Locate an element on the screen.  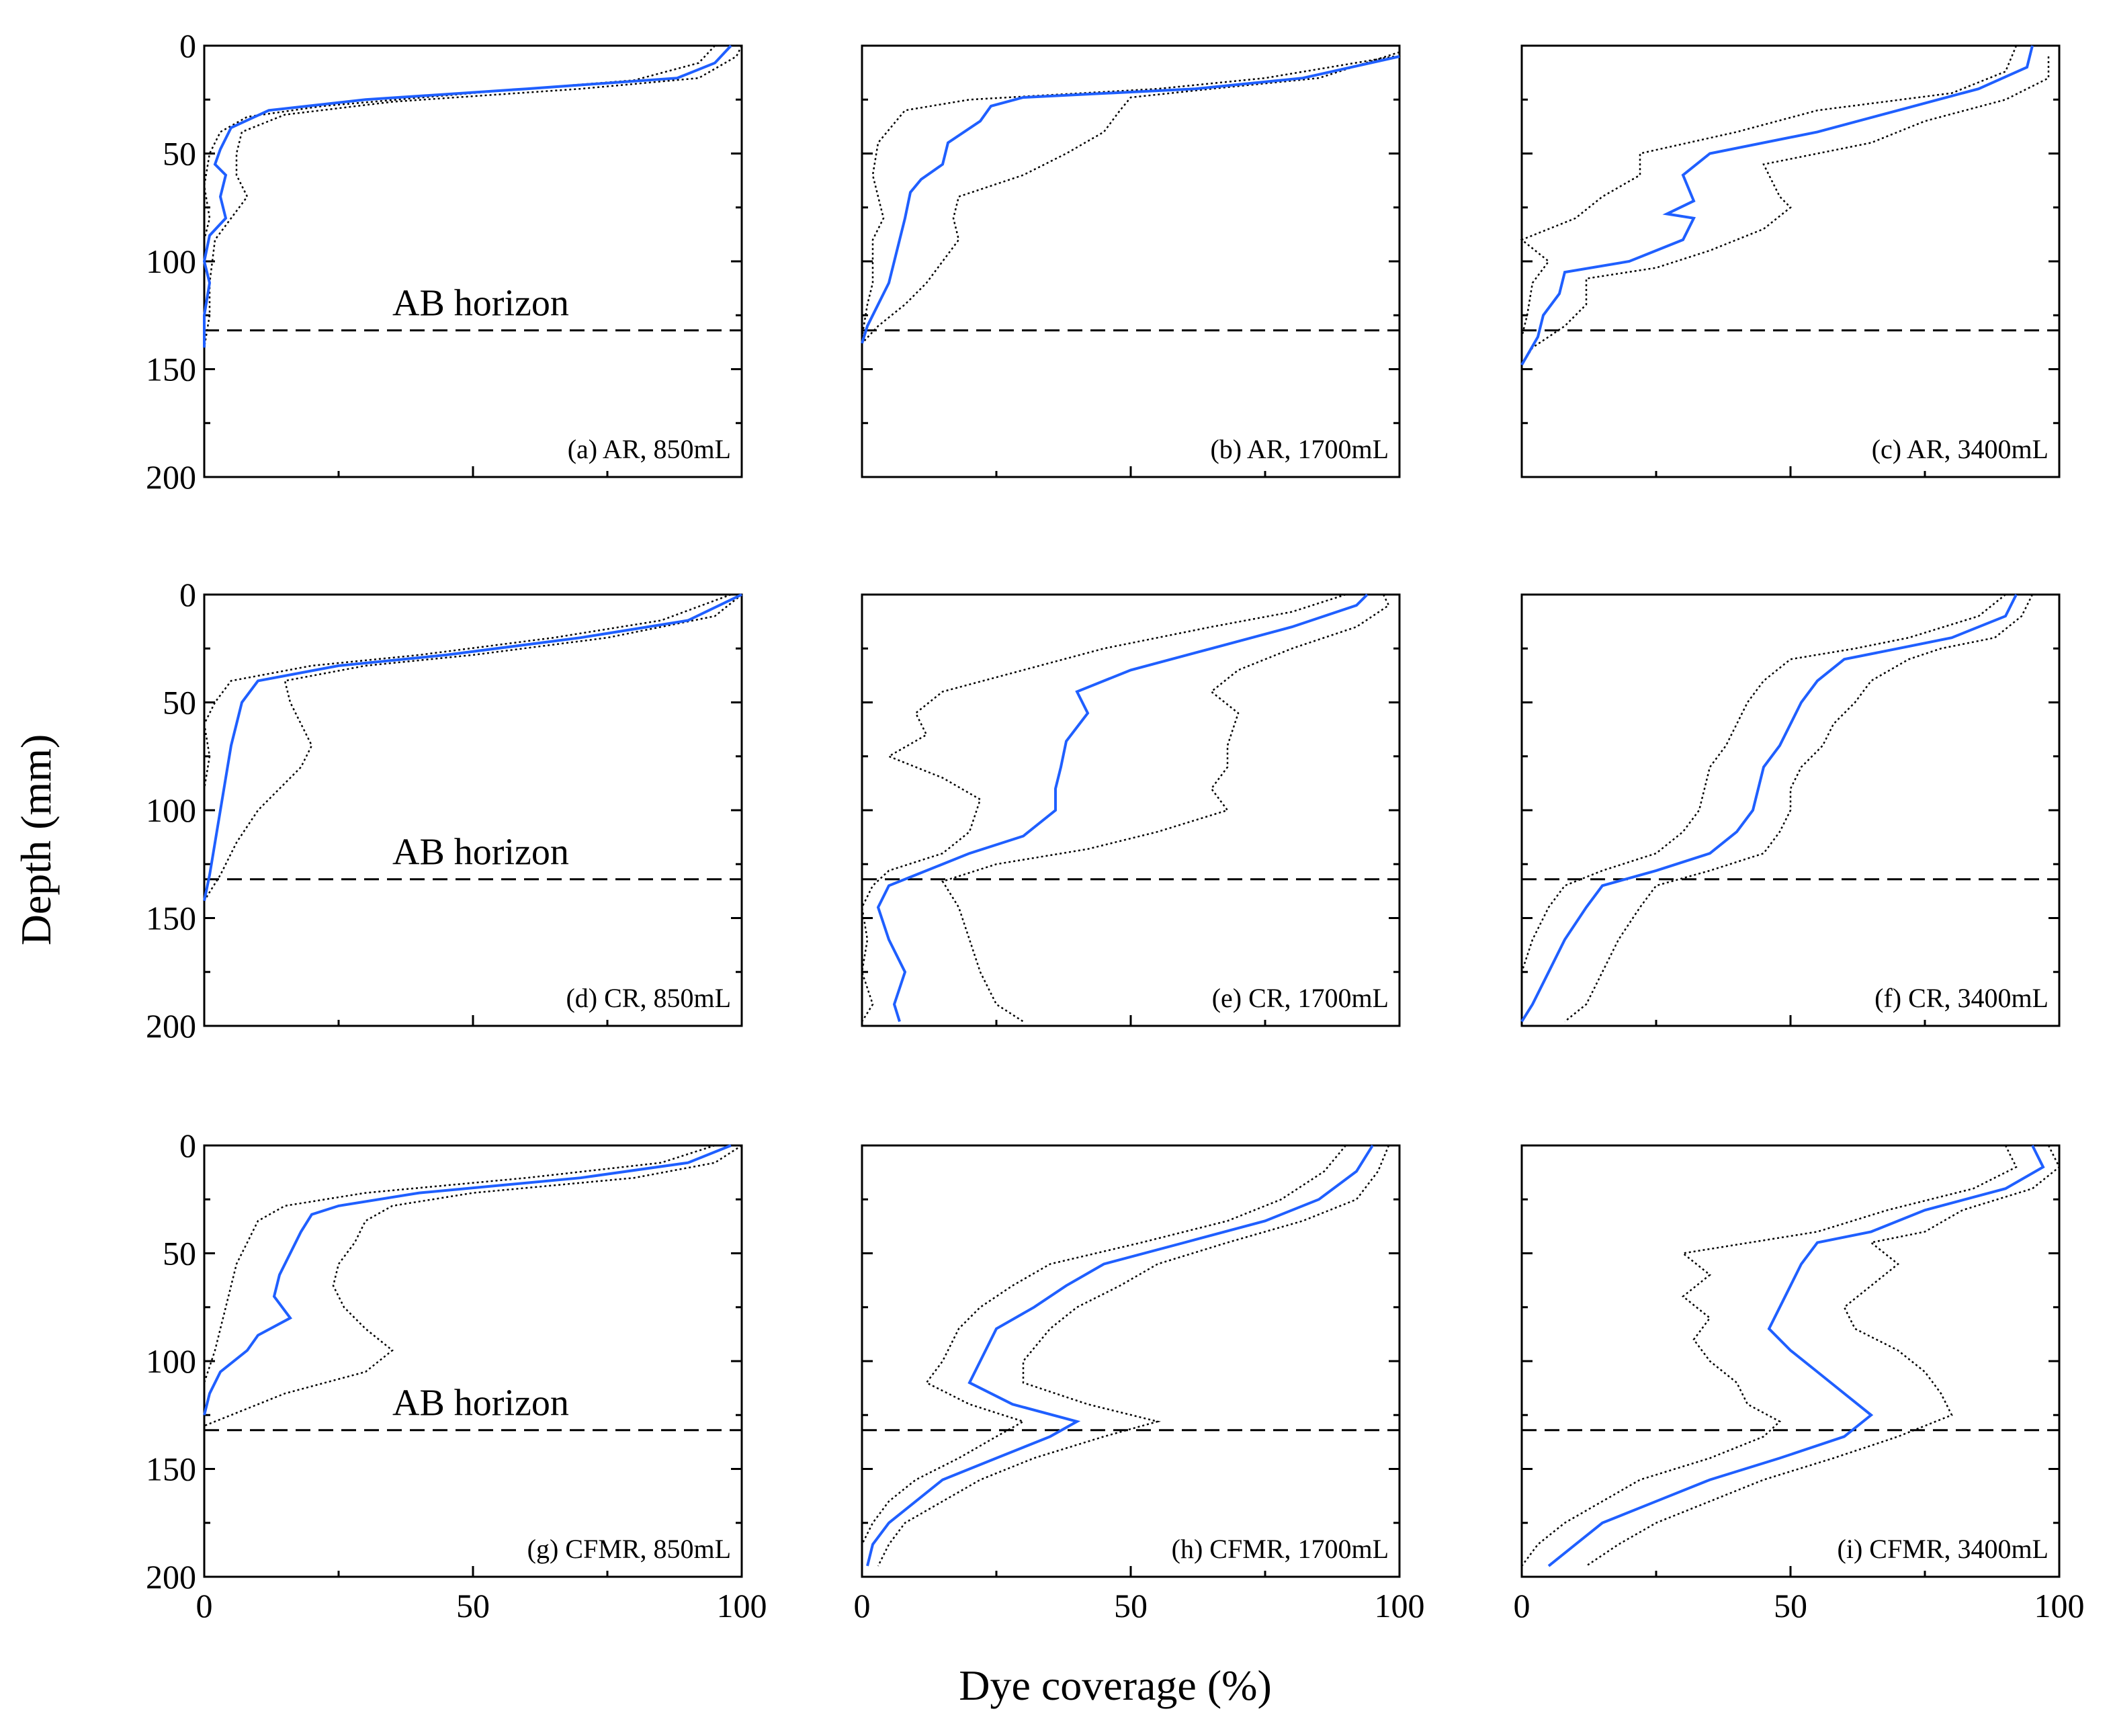
x-axis-title: Dye coverage (%) is located at coordinates (1115, 1685).